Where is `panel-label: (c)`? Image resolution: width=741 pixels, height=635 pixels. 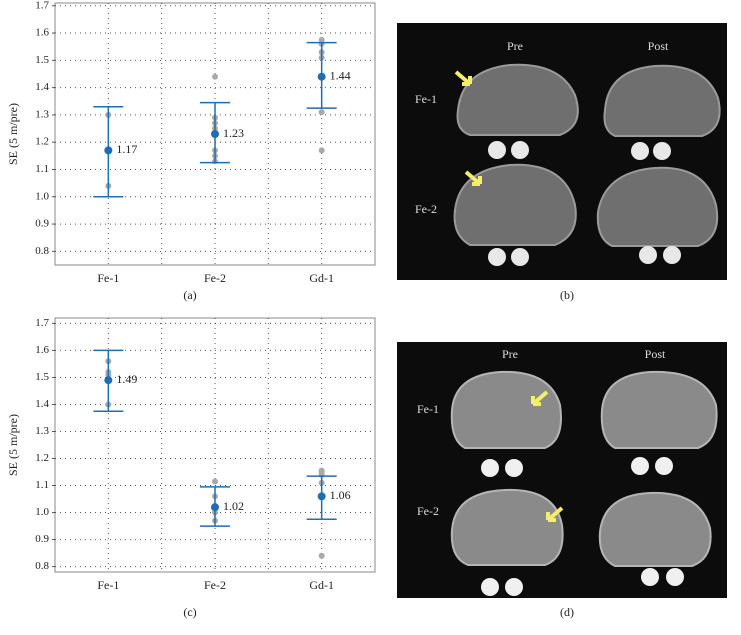 panel-label: (c) is located at coordinates (189, 612).